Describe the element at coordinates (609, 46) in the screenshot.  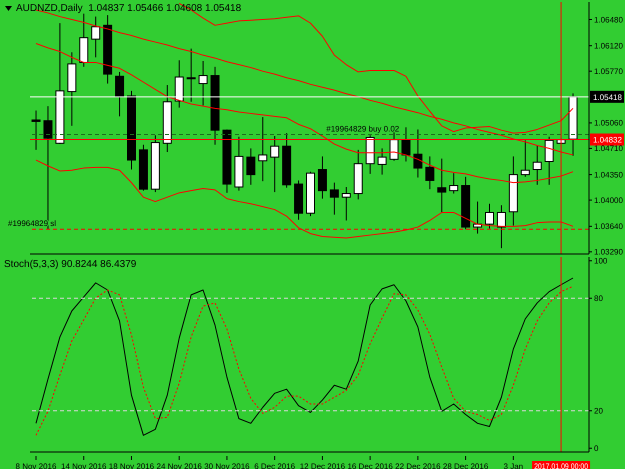
I see `y-tick-label: 1.06120` at that location.